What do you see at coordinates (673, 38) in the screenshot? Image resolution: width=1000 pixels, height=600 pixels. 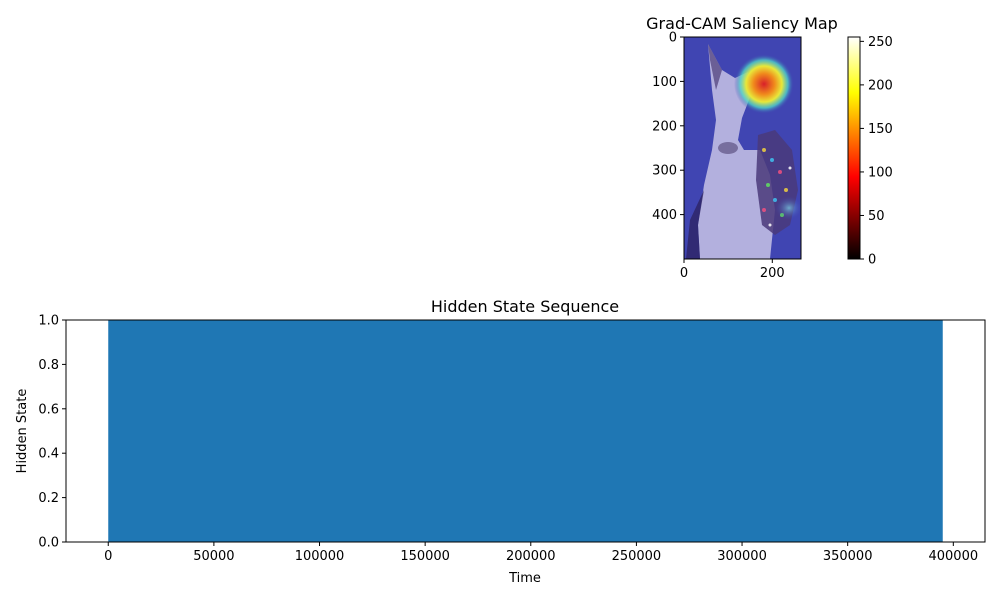 I see `saliency-y-tick-label: 0` at bounding box center [673, 38].